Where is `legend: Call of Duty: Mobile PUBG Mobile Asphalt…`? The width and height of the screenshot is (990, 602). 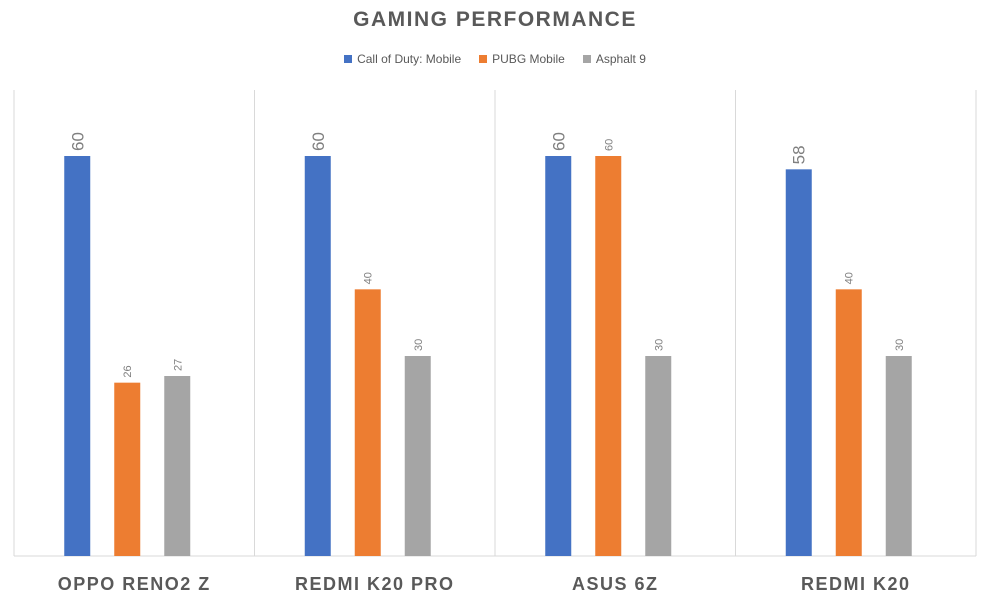
legend: Call of Duty: Mobile PUBG Mobile Asphalt… is located at coordinates (495, 59).